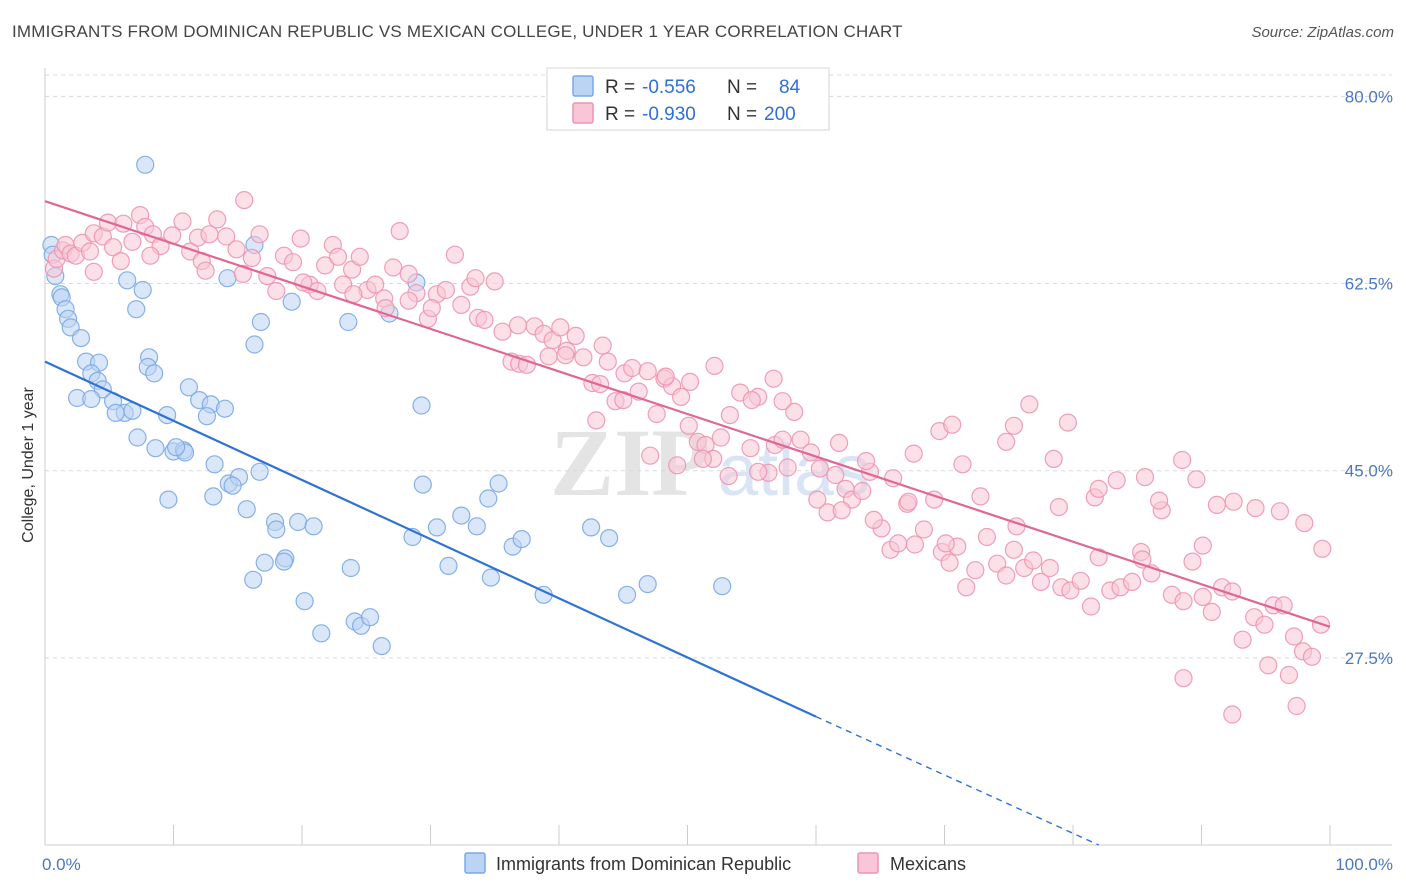  I want to click on y-tick-label-1: 45.0%, so click(1369, 471).